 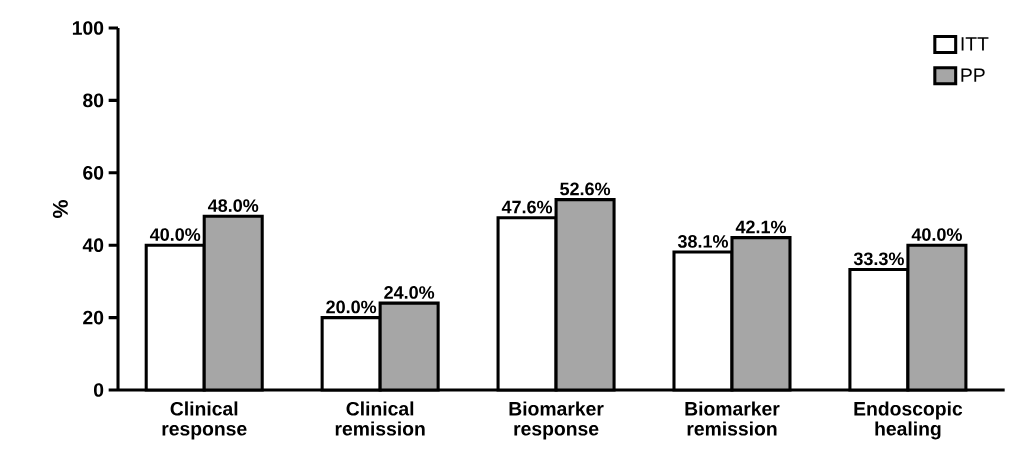 I want to click on data-label: 24.0%, so click(x=409, y=292).